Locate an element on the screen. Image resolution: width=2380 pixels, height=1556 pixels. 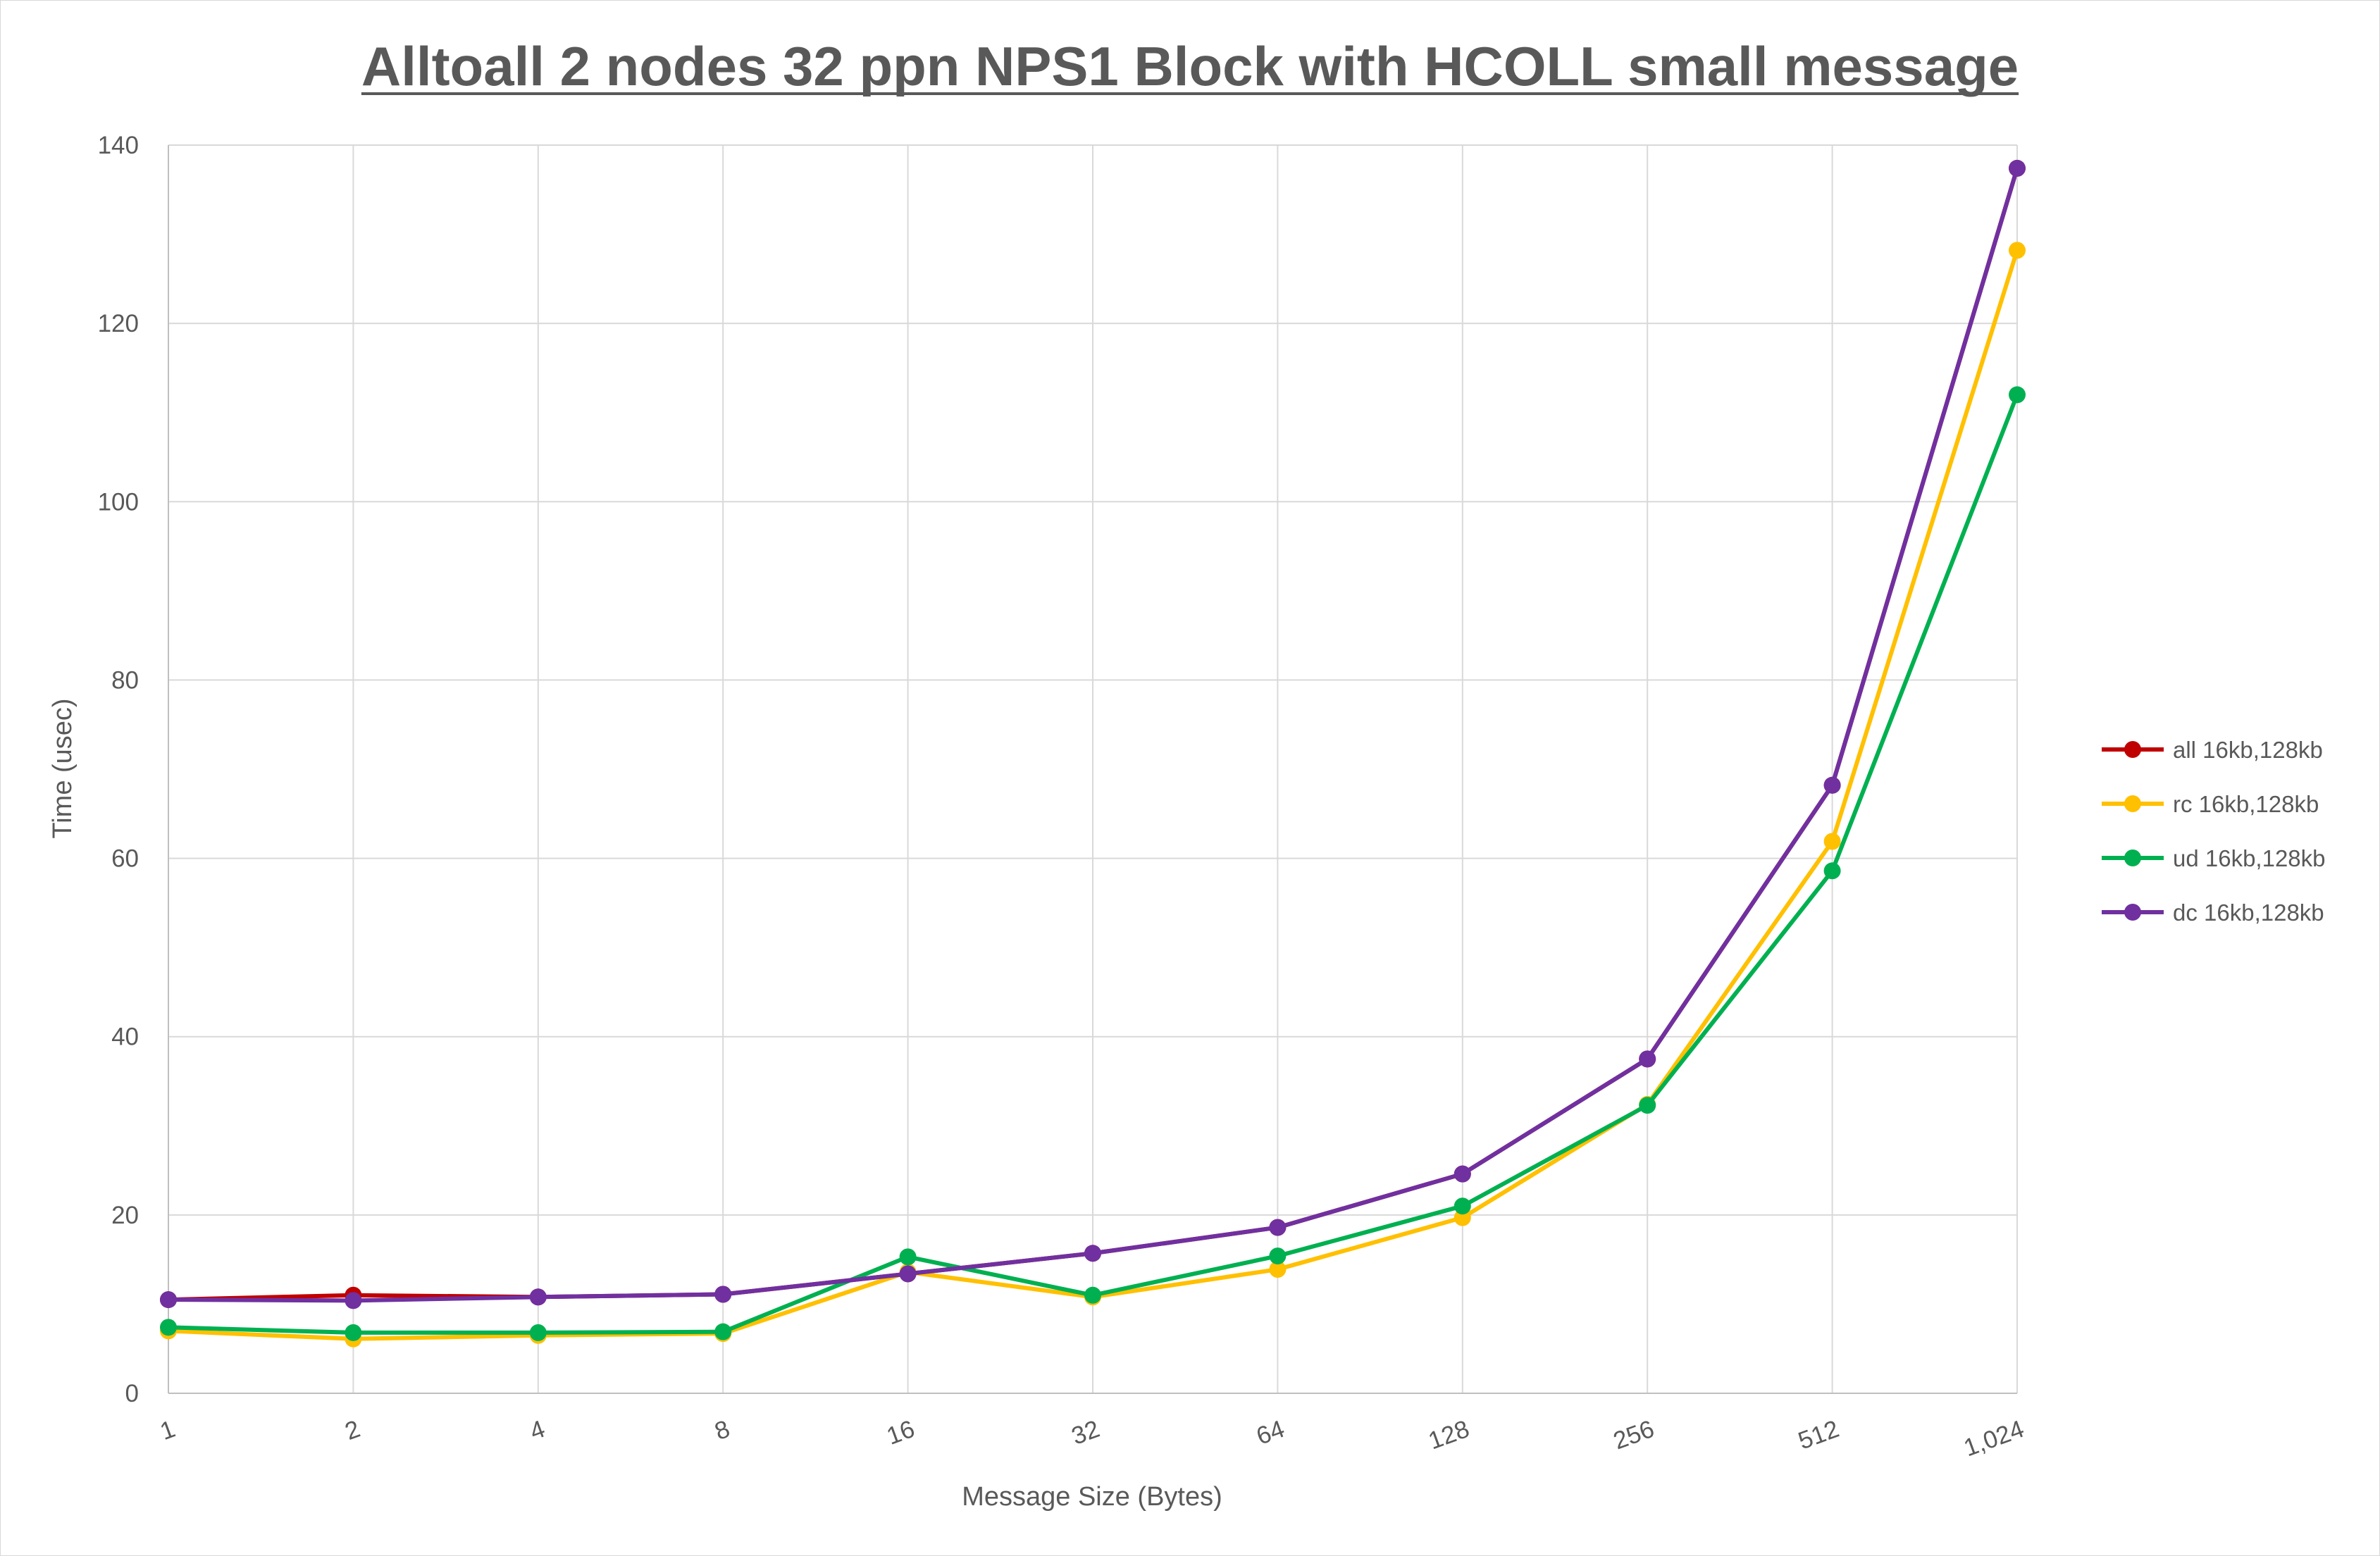
x-tick-label: 1 is located at coordinates (167, 1430).